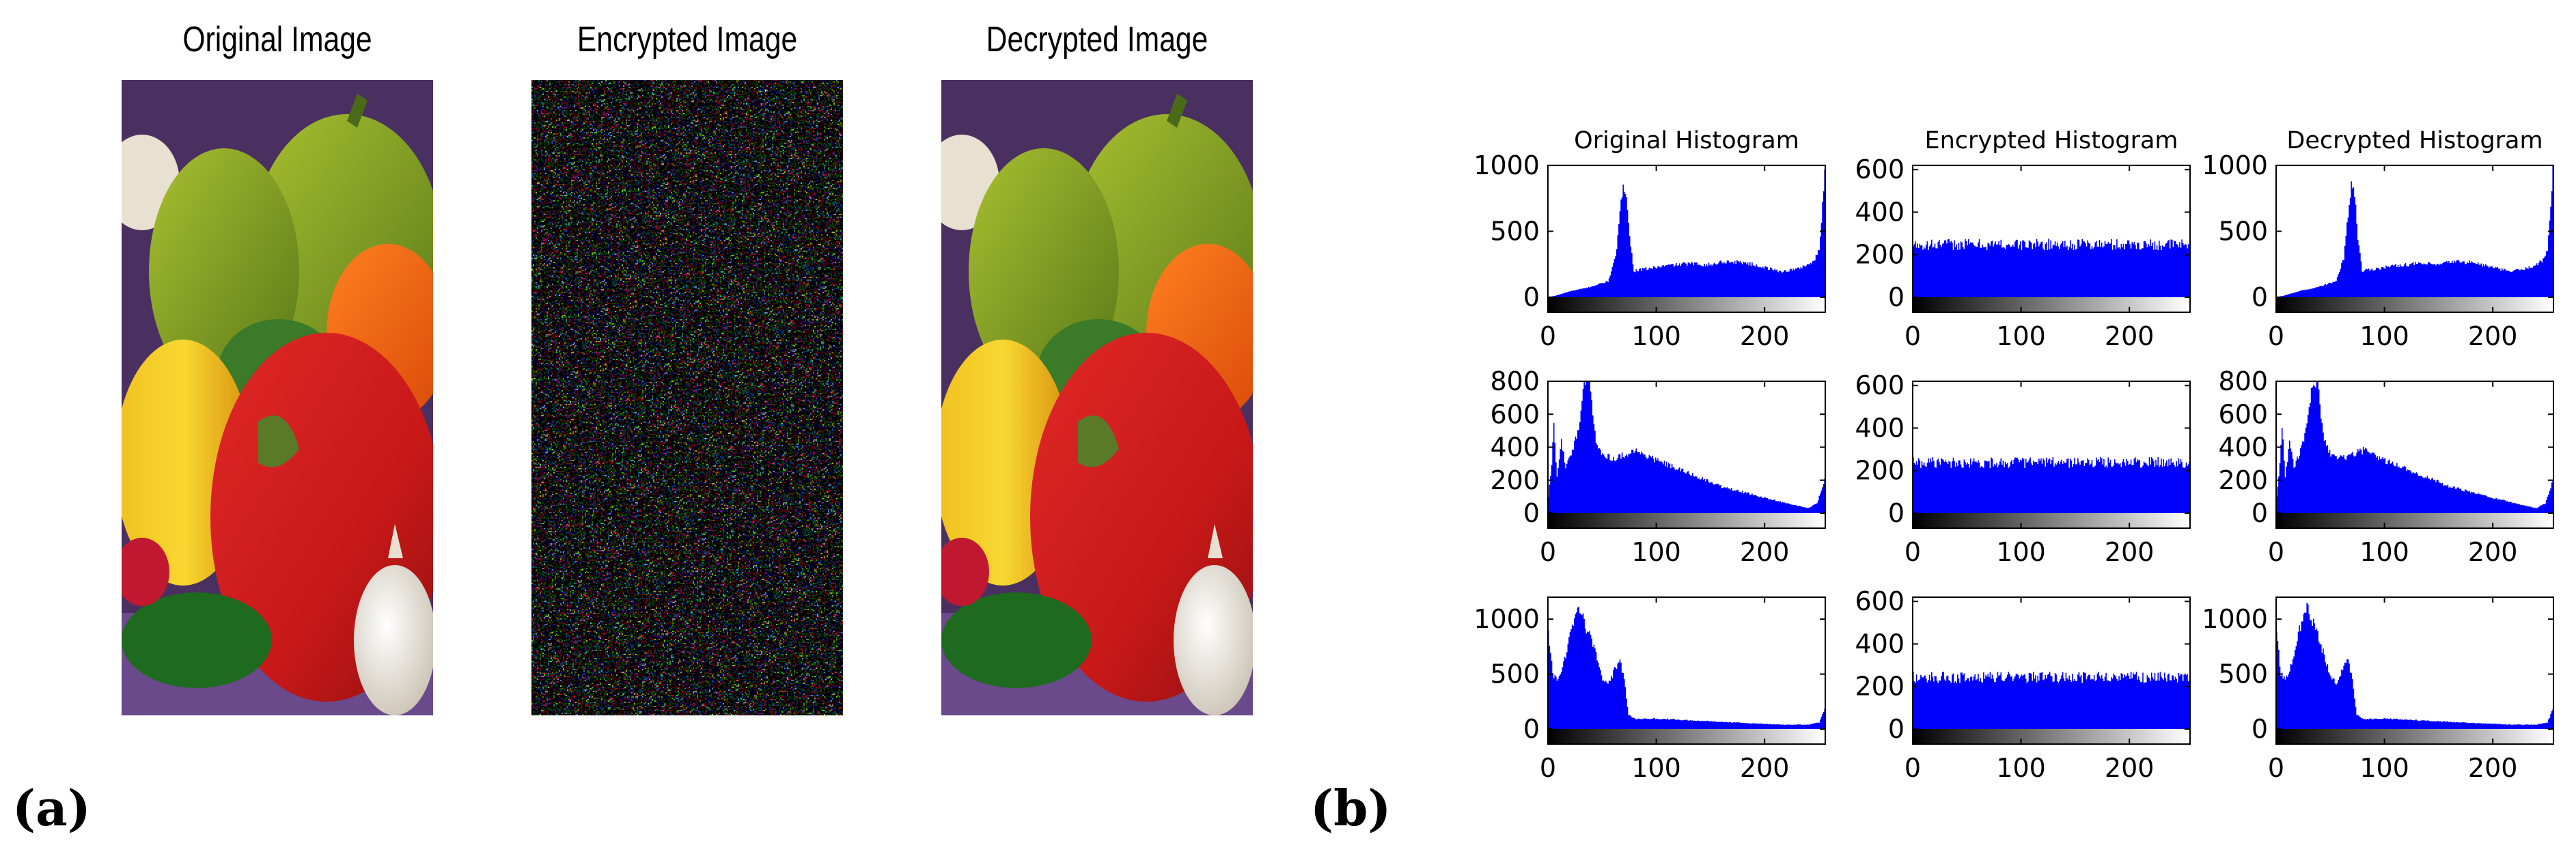 This screenshot has height=865, width=2576. I want to click on histogram-3-3: 0 500 1000 0 100 200, so click(2378, 689).